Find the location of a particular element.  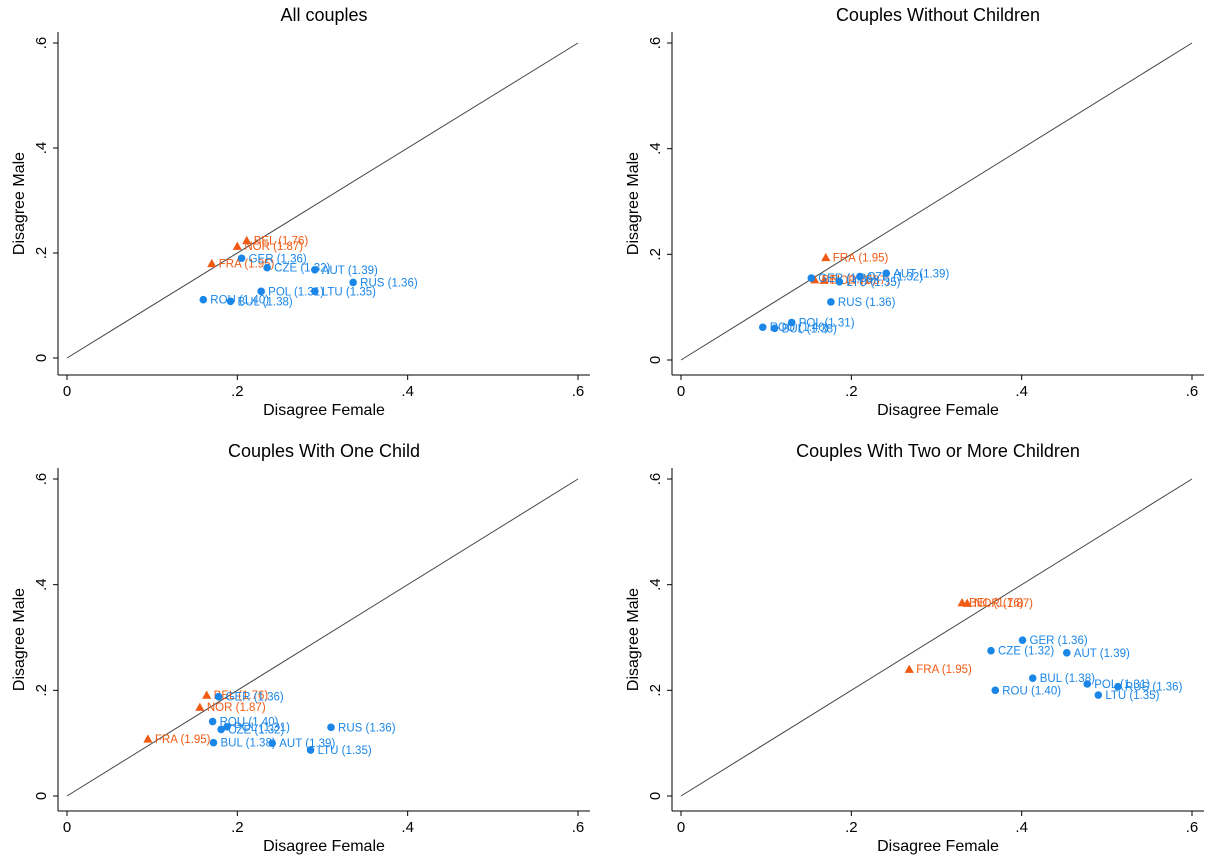

chart-title: Couples Without Children is located at coordinates (938, 15).